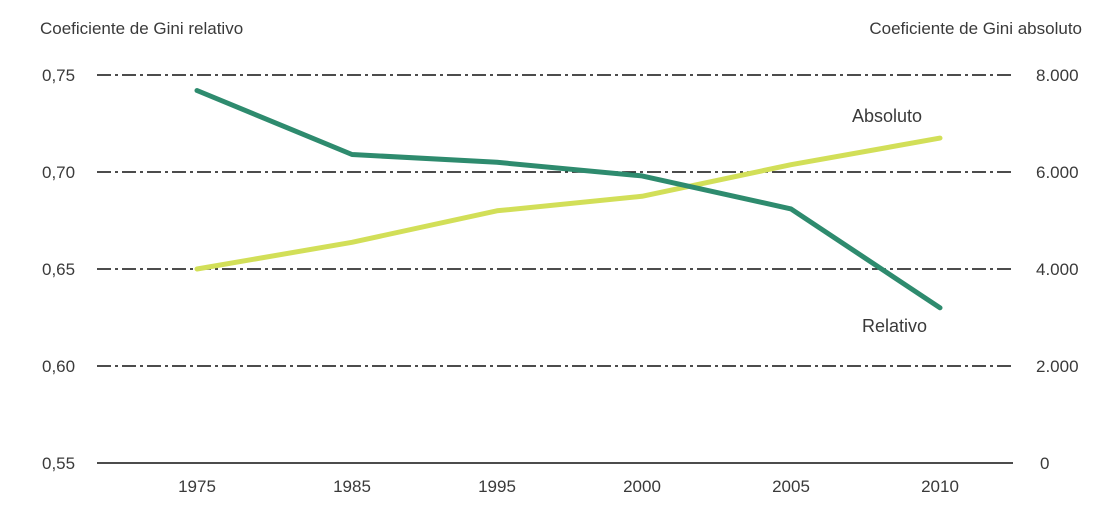  I want to click on left-tick-label: 0,65, so click(58, 269).